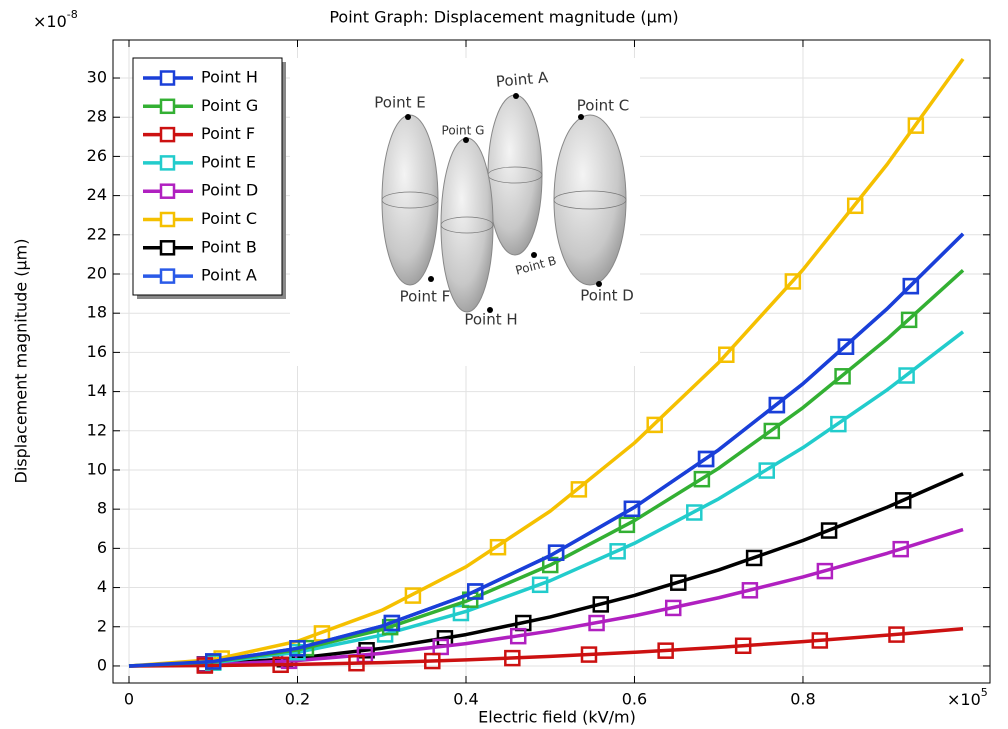 The height and width of the screenshot is (729, 1008). What do you see at coordinates (964, 699) in the screenshot?
I see `multiplier-base: ×10` at bounding box center [964, 699].